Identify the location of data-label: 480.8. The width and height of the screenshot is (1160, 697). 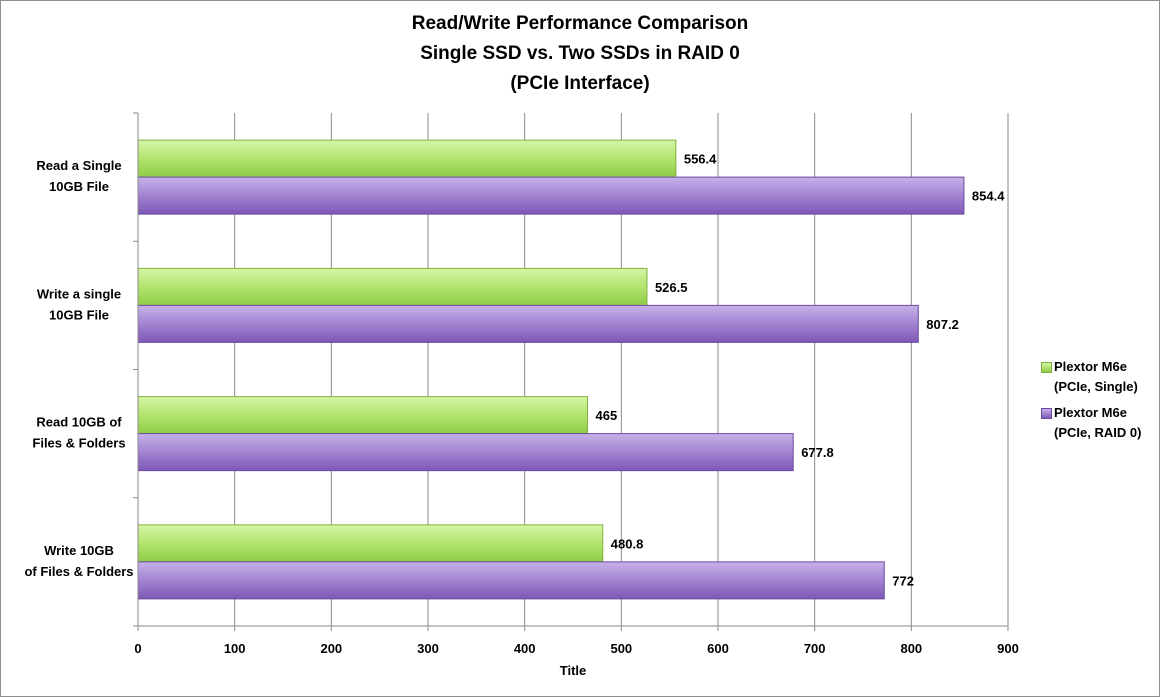
(627, 543).